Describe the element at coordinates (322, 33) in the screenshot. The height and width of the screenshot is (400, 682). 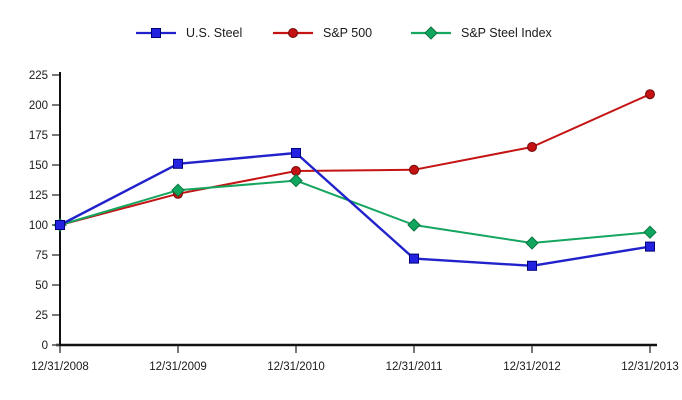
I see `legend-item-sp500: S&P 500` at that location.